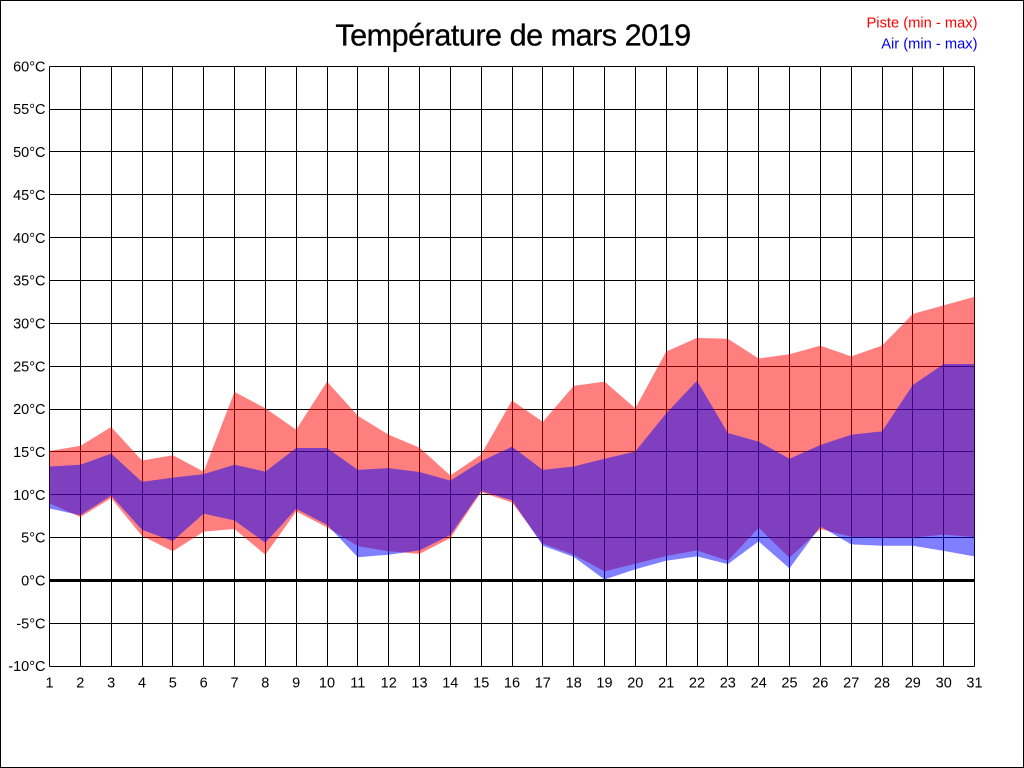  What do you see at coordinates (111, 684) in the screenshot?
I see `svg-text: 3` at bounding box center [111, 684].